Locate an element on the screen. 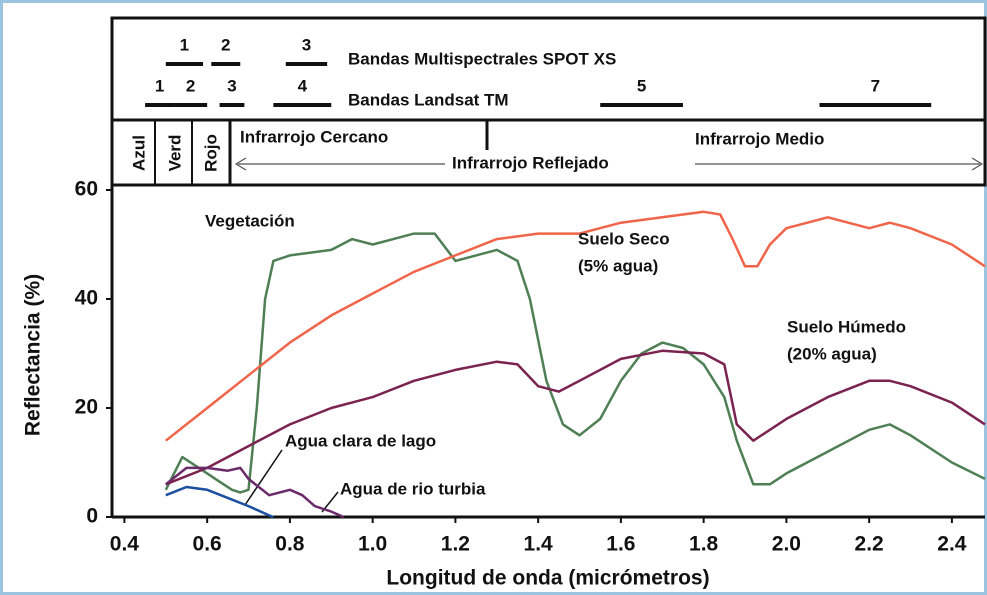  series-label: Vegetación is located at coordinates (250, 220).